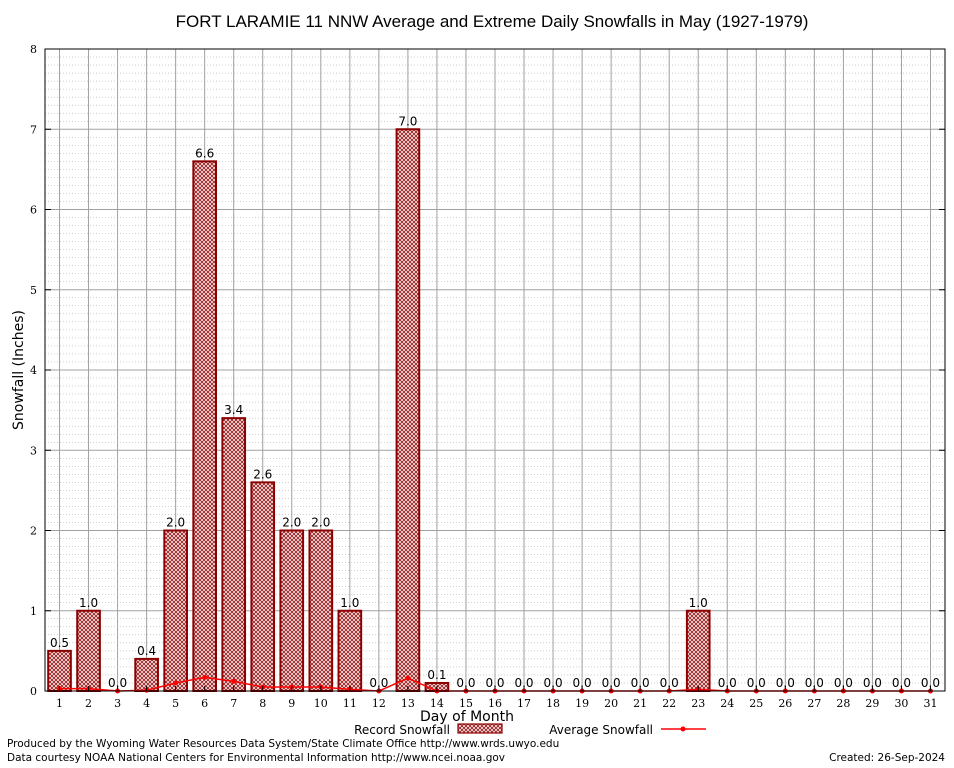 The image size is (954, 768). What do you see at coordinates (669, 703) in the screenshot?
I see `x-tick-label: 22` at bounding box center [669, 703].